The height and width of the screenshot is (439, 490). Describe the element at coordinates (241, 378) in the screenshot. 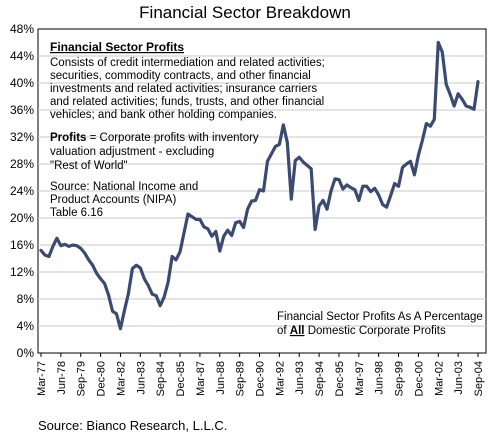

I see `x-tick-label: Sep-89` at that location.